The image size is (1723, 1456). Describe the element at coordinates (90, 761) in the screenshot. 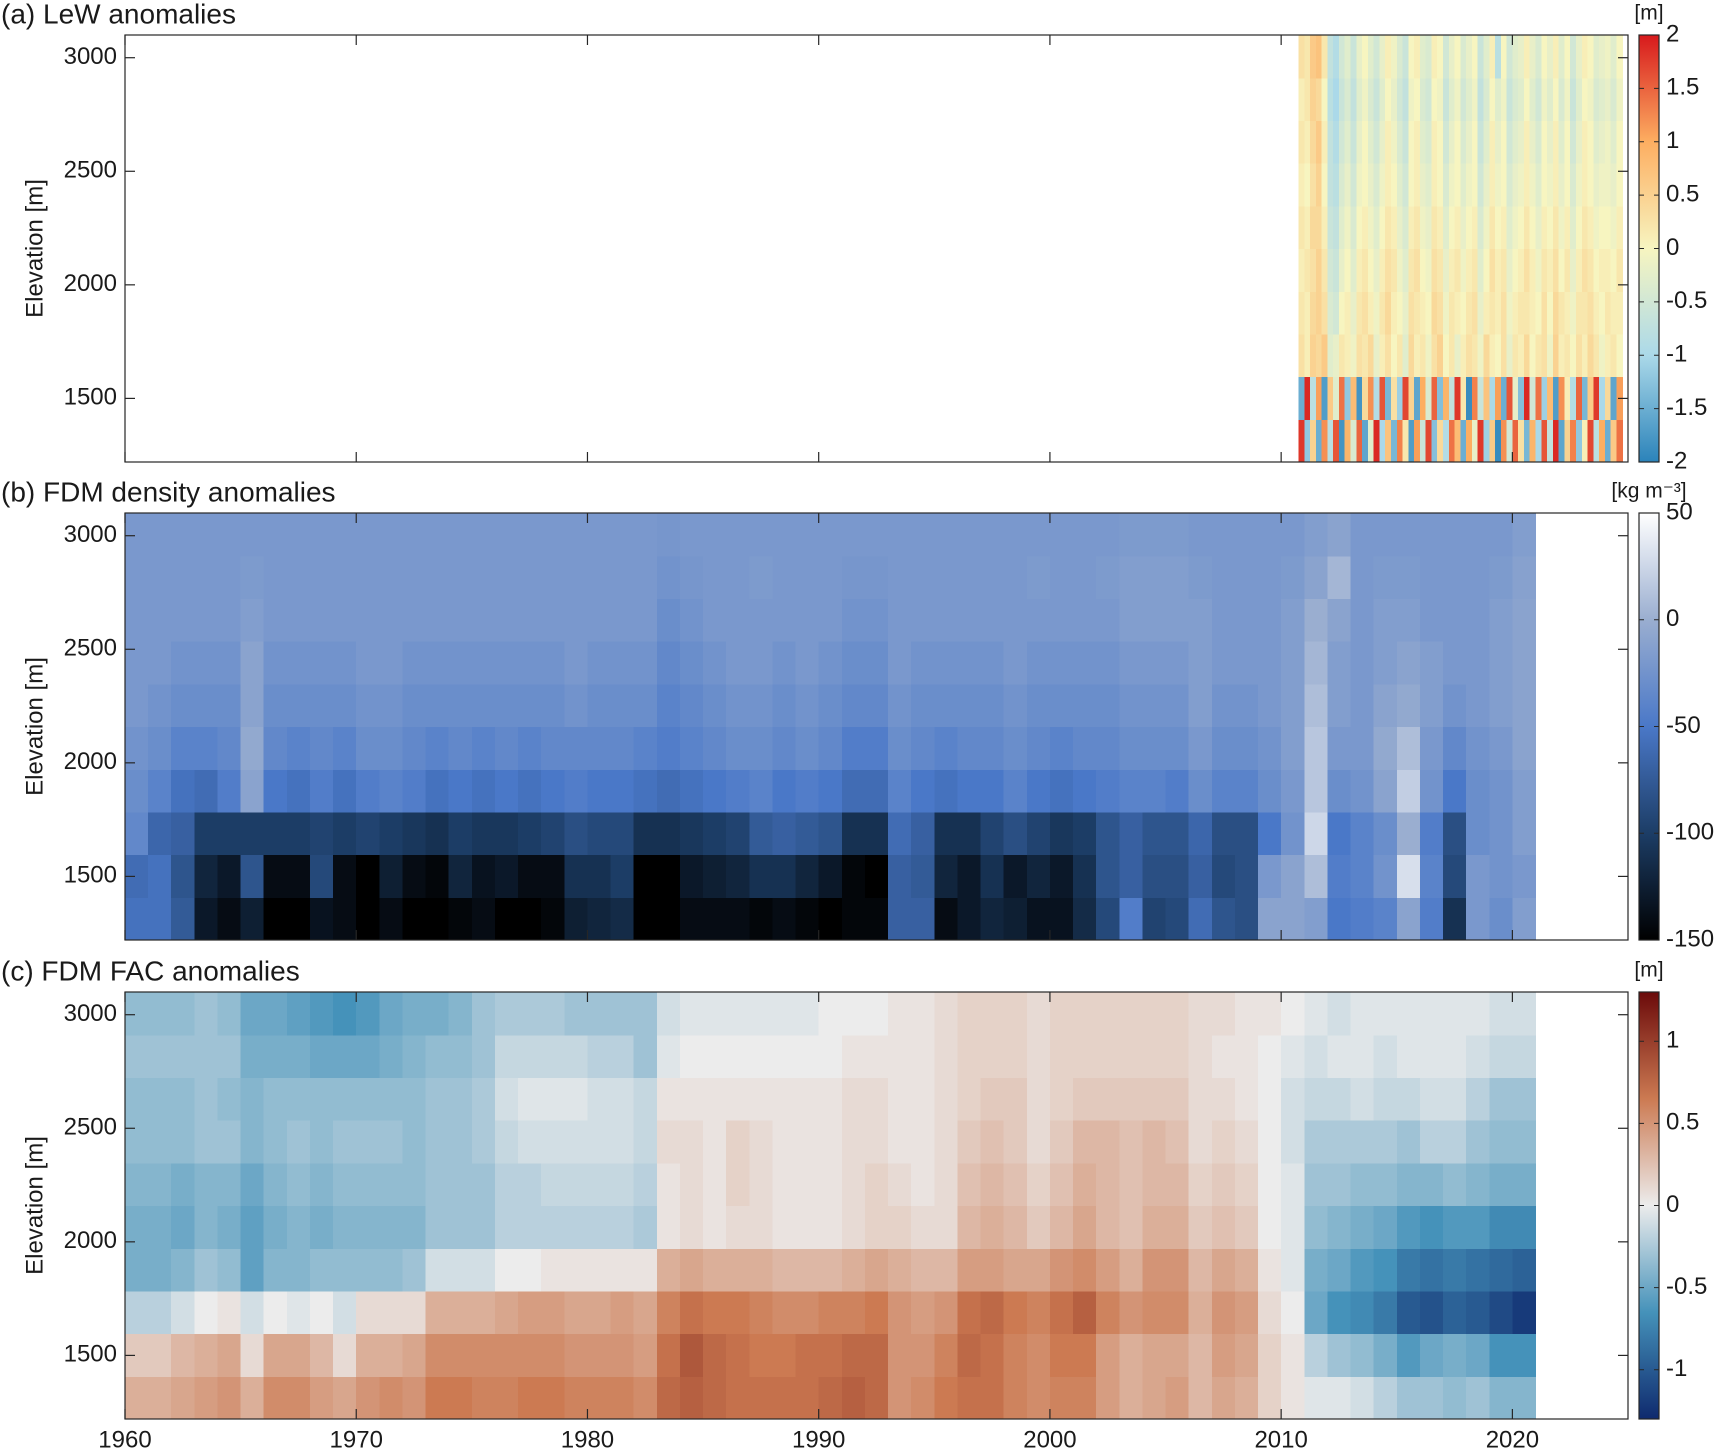

I see `y-tick-label: 2000` at that location.